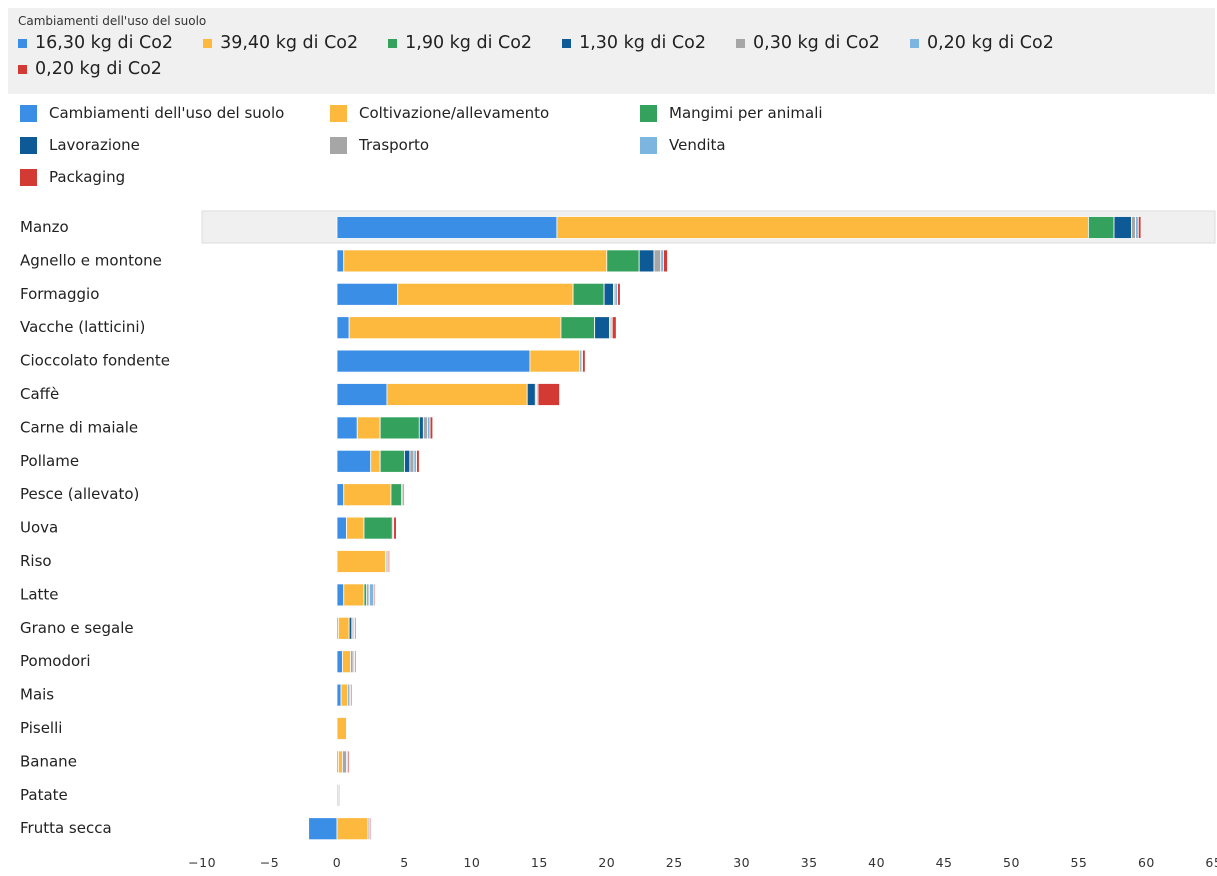 This screenshot has width=1217, height=876. Describe the element at coordinates (485, 145) in the screenshot. I see `legend-item: Trasporto` at that location.